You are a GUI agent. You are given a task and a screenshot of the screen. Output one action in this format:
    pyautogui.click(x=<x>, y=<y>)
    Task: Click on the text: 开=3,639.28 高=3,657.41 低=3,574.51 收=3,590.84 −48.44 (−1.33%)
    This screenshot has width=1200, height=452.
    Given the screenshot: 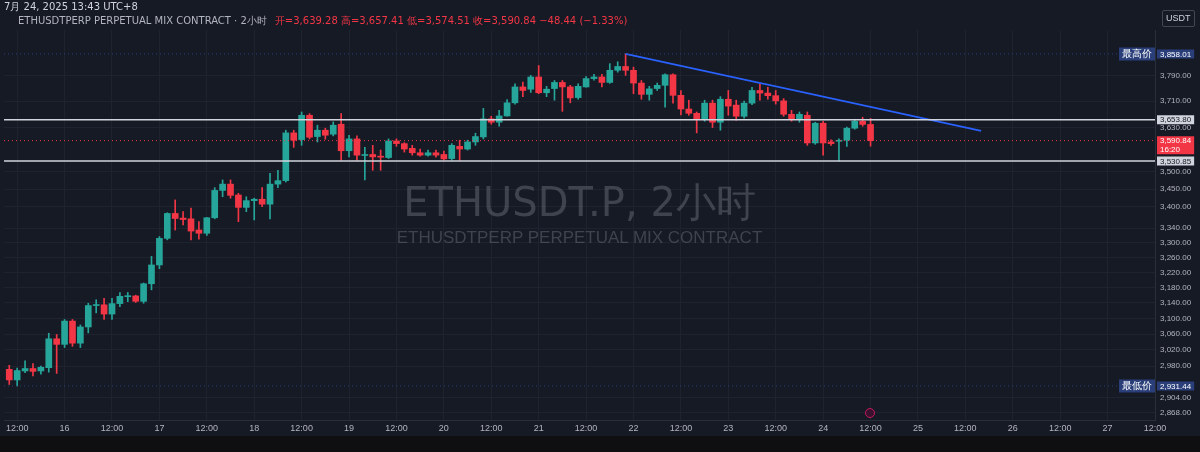 What is the action you would take?
    pyautogui.click(x=451, y=21)
    